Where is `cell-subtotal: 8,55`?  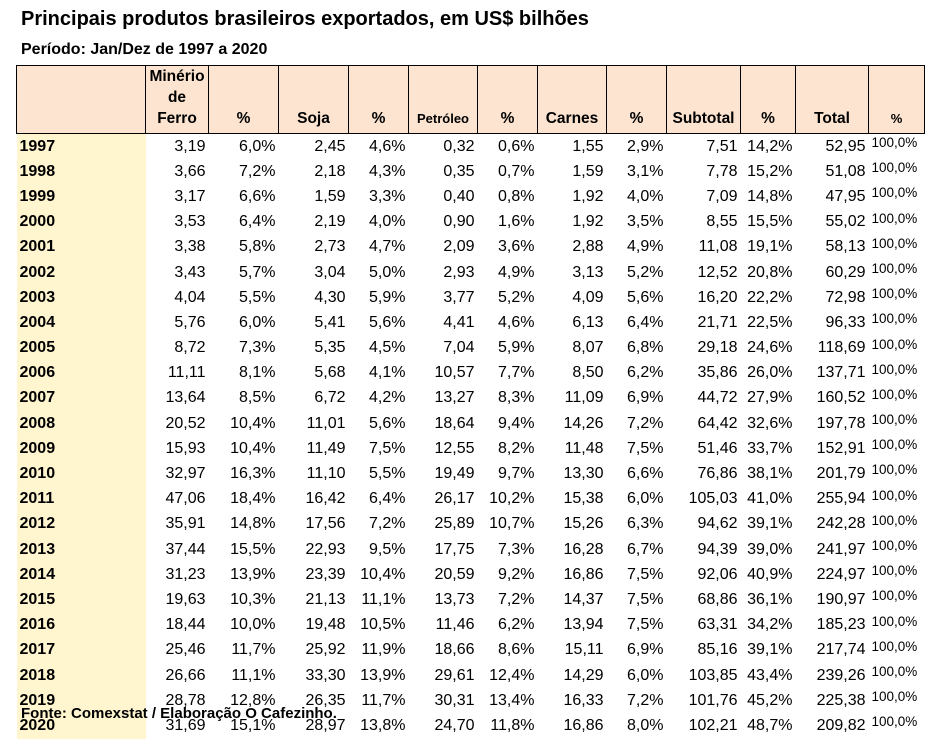 cell-subtotal: 8,55 is located at coordinates (722, 222).